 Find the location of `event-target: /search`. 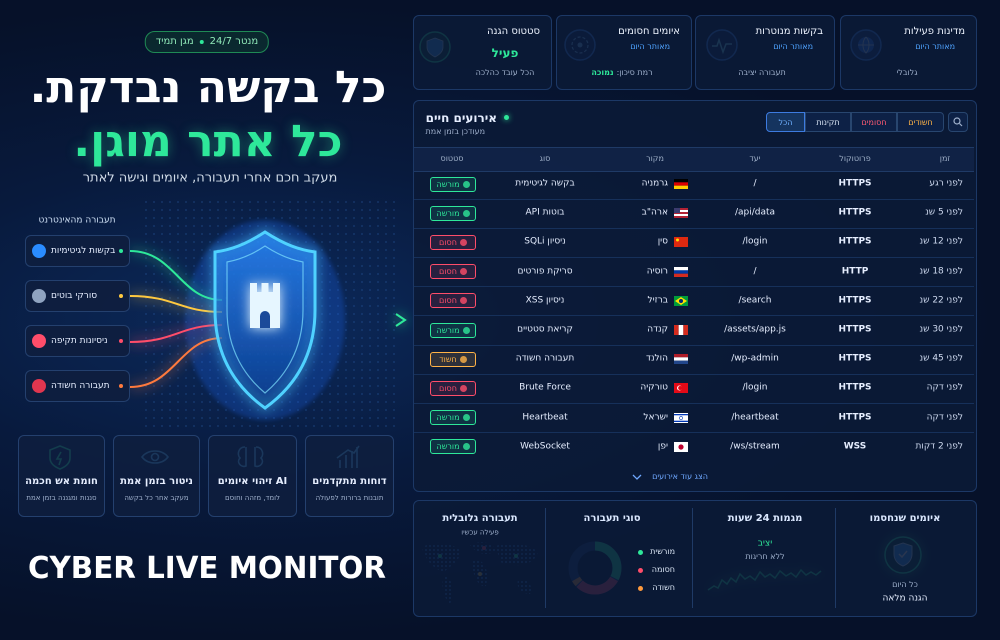

event-target: /search is located at coordinates (755, 300).